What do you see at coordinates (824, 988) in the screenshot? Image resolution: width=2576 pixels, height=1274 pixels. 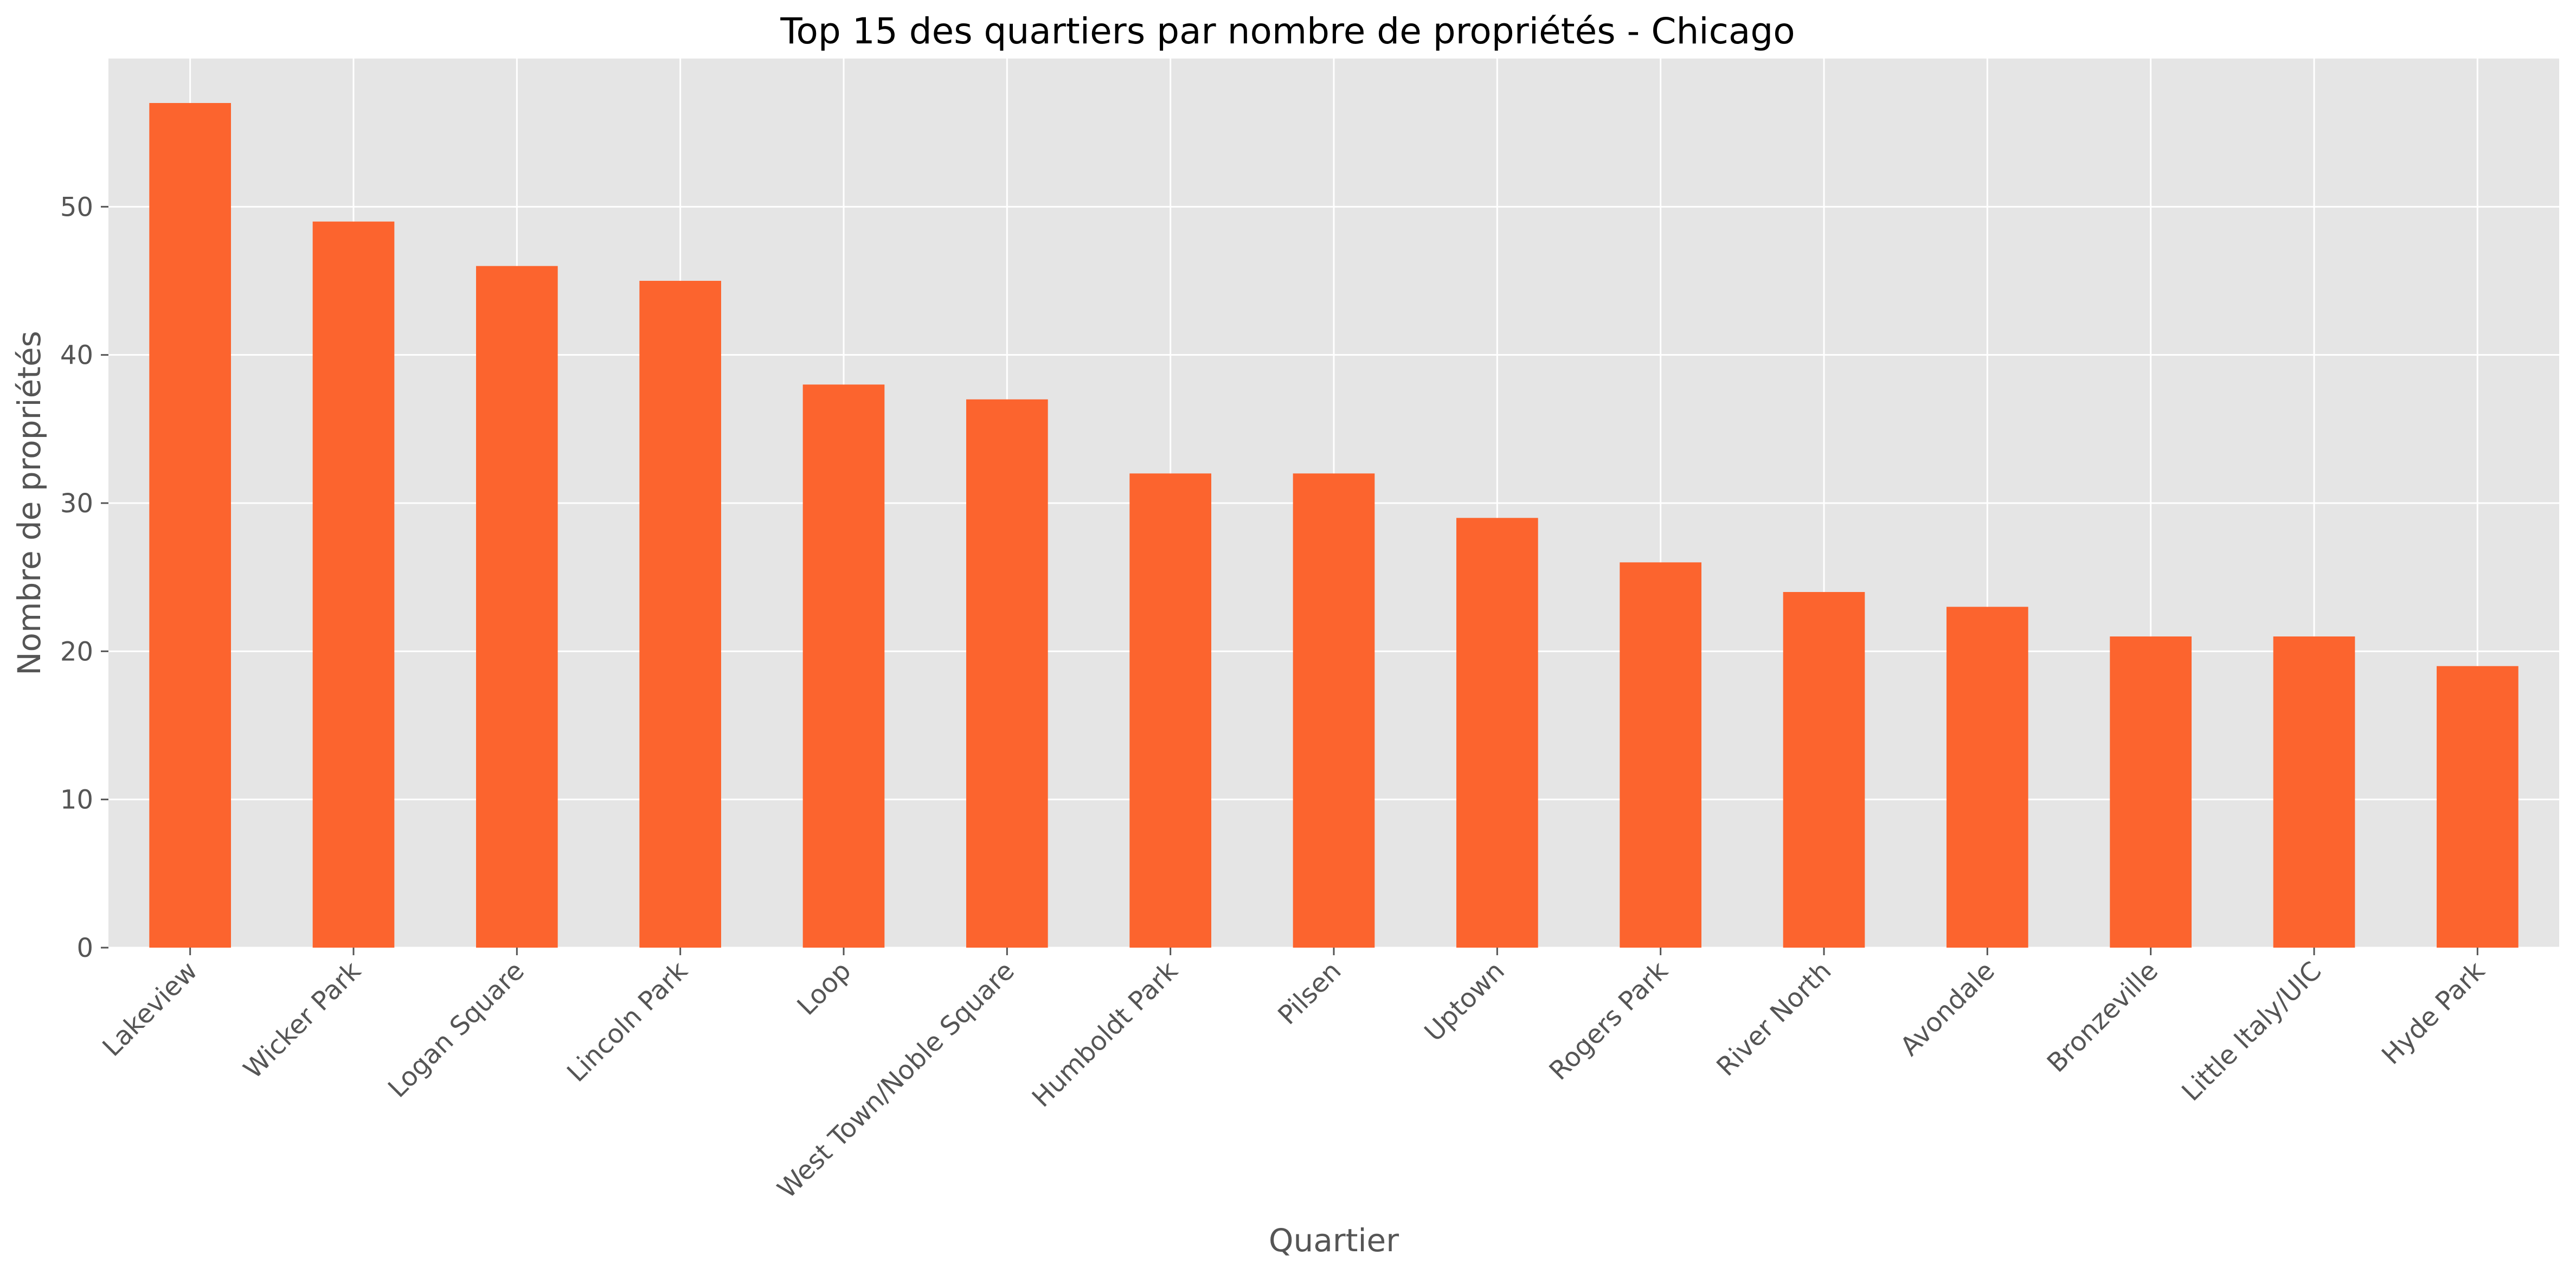 I see `x-tick-label: Loop` at bounding box center [824, 988].